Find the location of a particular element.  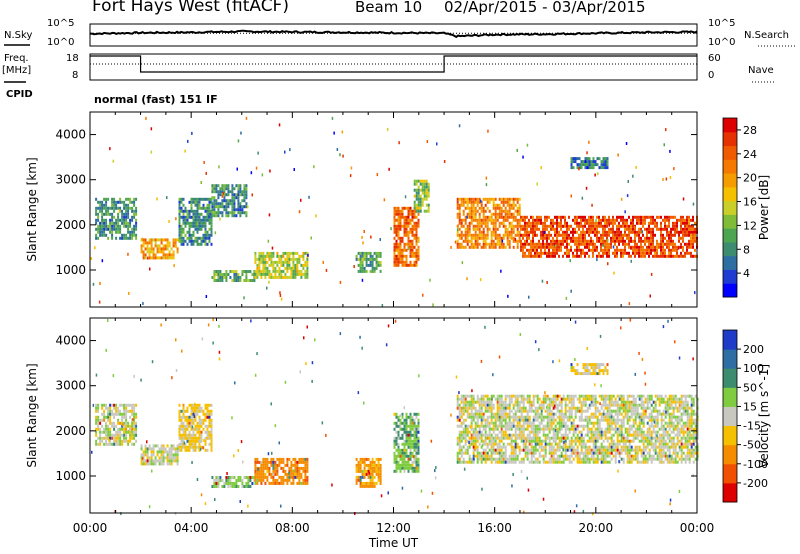

nsky-line is located at coordinates (393, 34).